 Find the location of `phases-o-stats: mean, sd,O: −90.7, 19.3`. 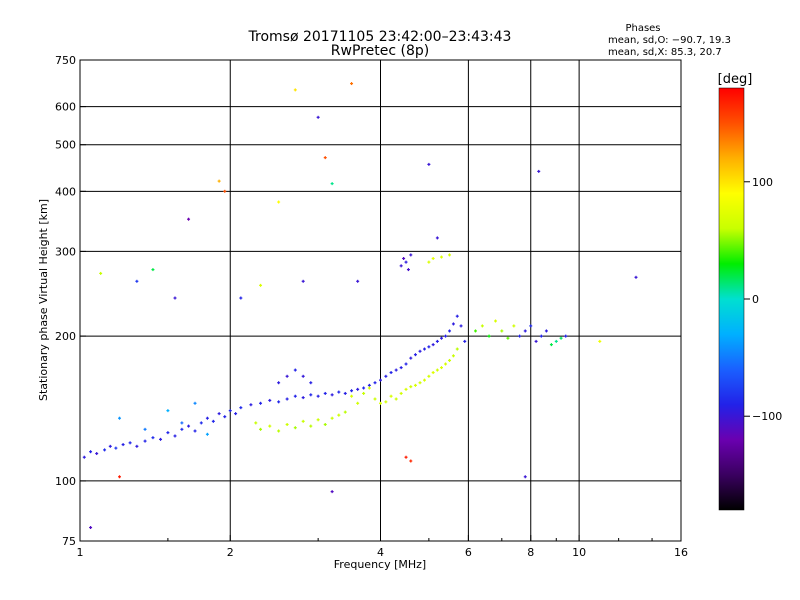

phases-o-stats: mean, sd,O: −90.7, 19.3 is located at coordinates (669, 40).